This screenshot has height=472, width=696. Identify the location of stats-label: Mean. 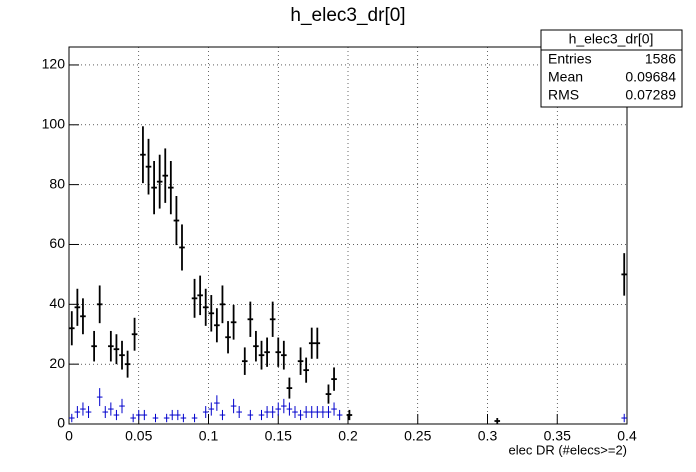
(565, 77).